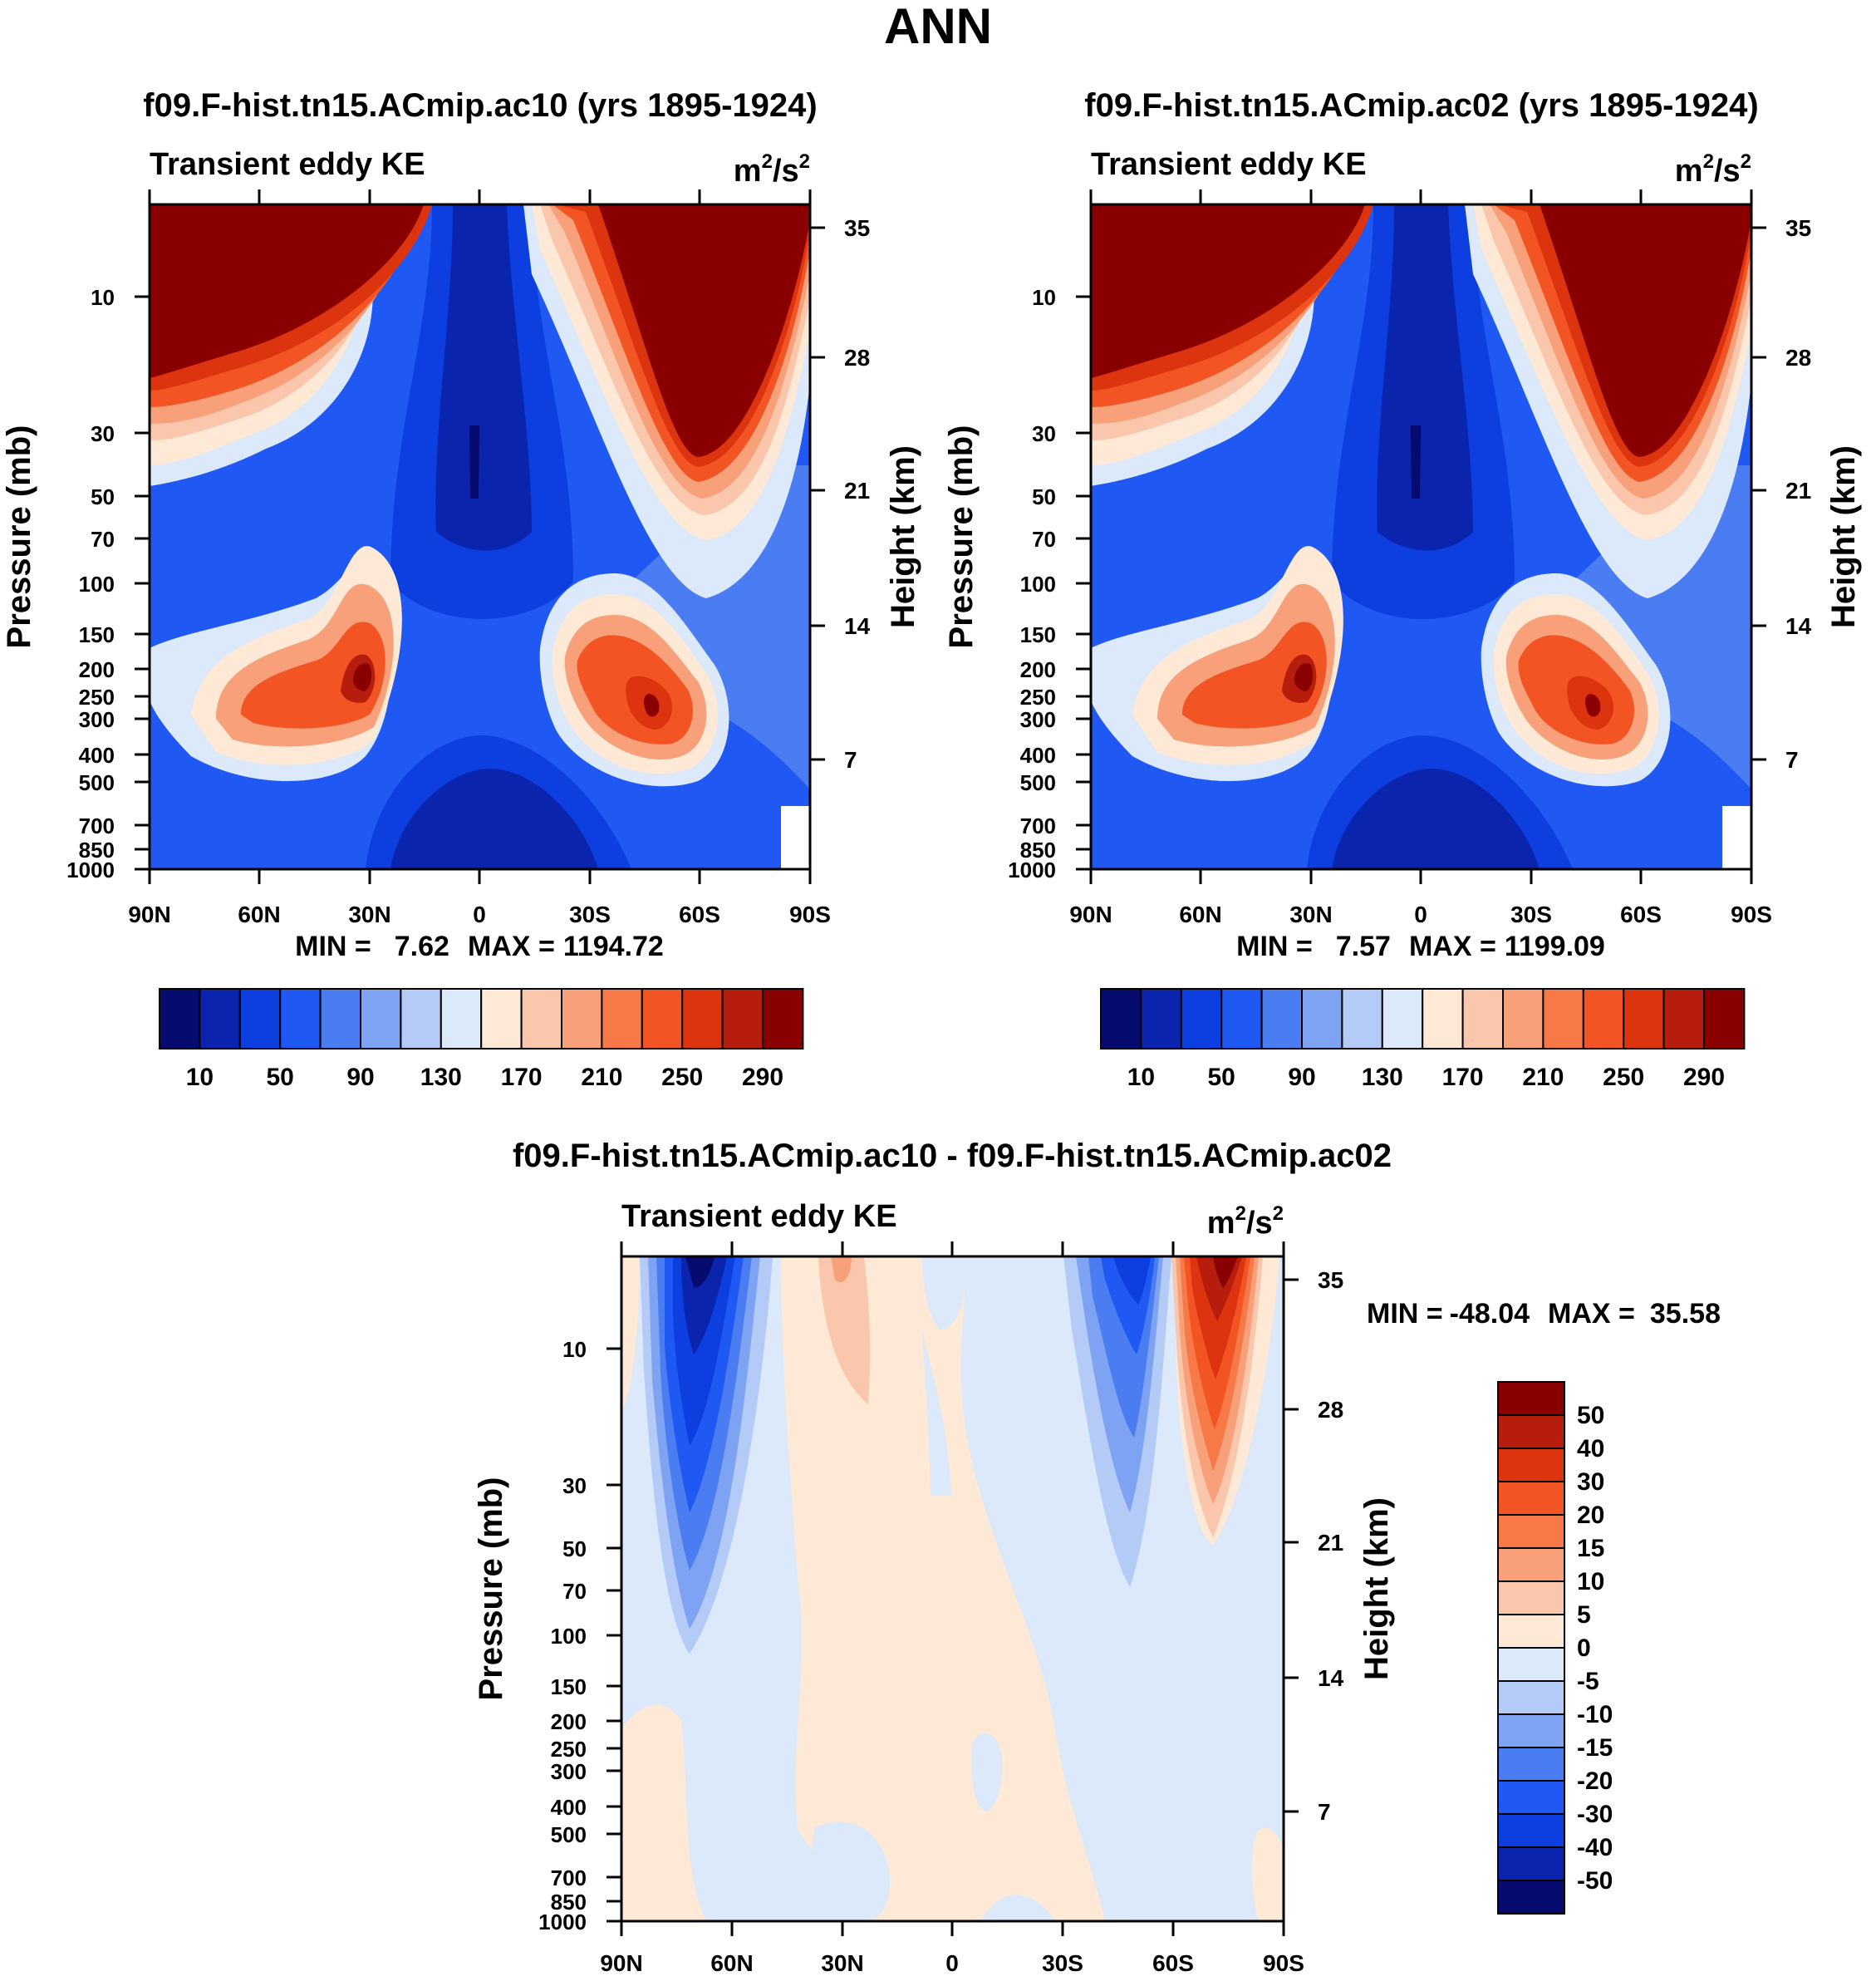 This screenshot has height=1981, width=1876. I want to click on colorbar-label: 90, so click(360, 1077).